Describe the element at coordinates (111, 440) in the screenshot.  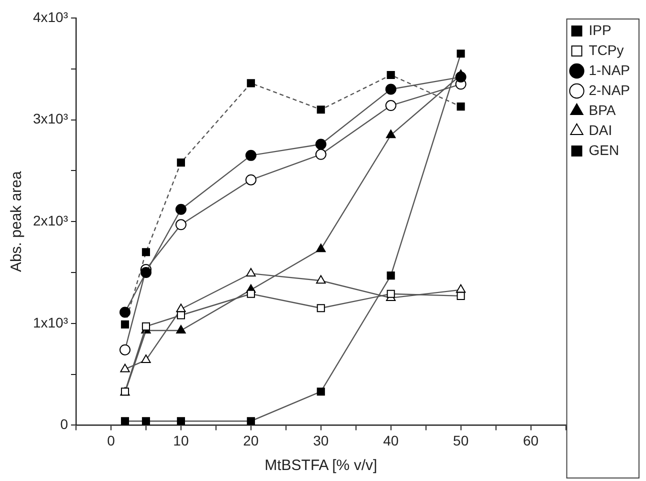
I see `x-tick-label: 0` at that location.